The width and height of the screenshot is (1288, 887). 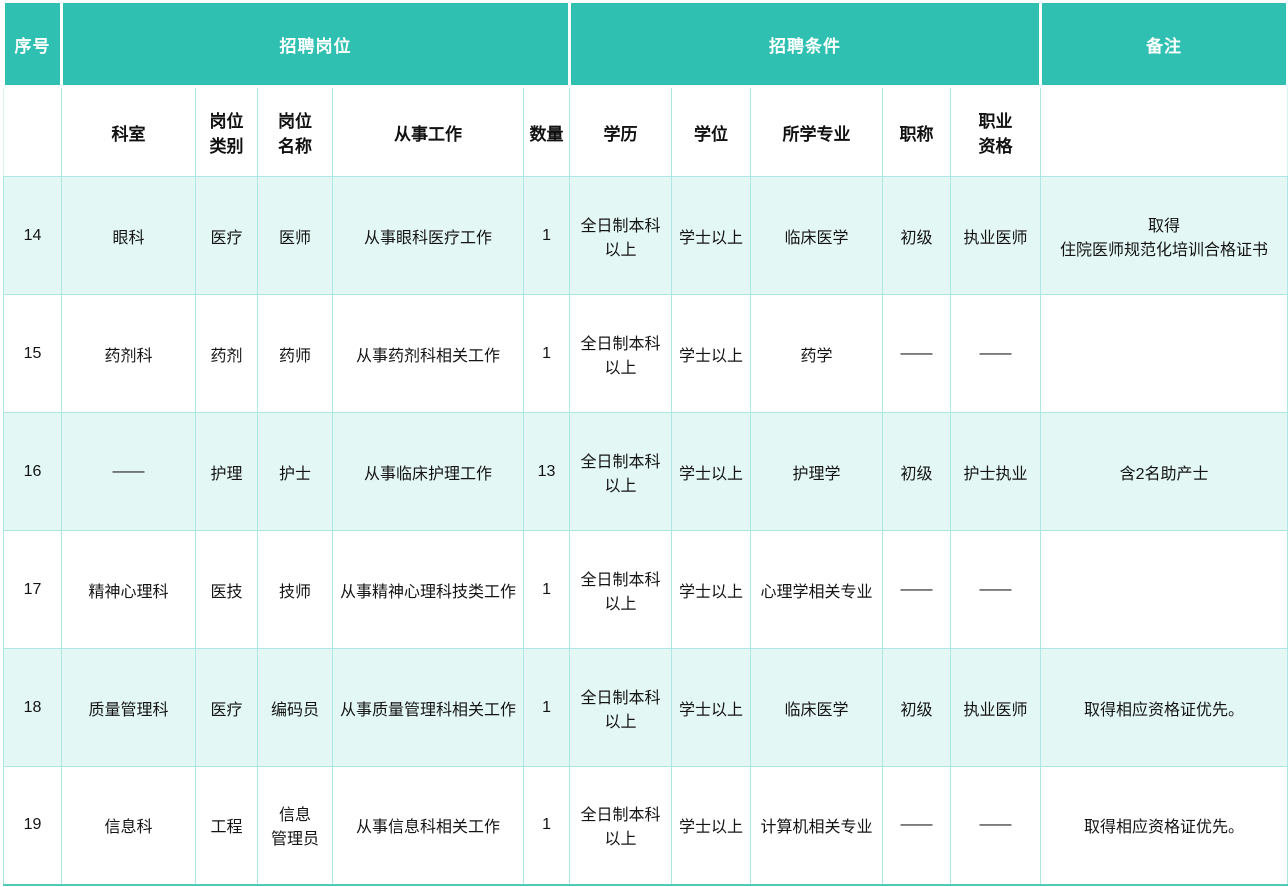 I want to click on cell-seq: 19, so click(x=32, y=826).